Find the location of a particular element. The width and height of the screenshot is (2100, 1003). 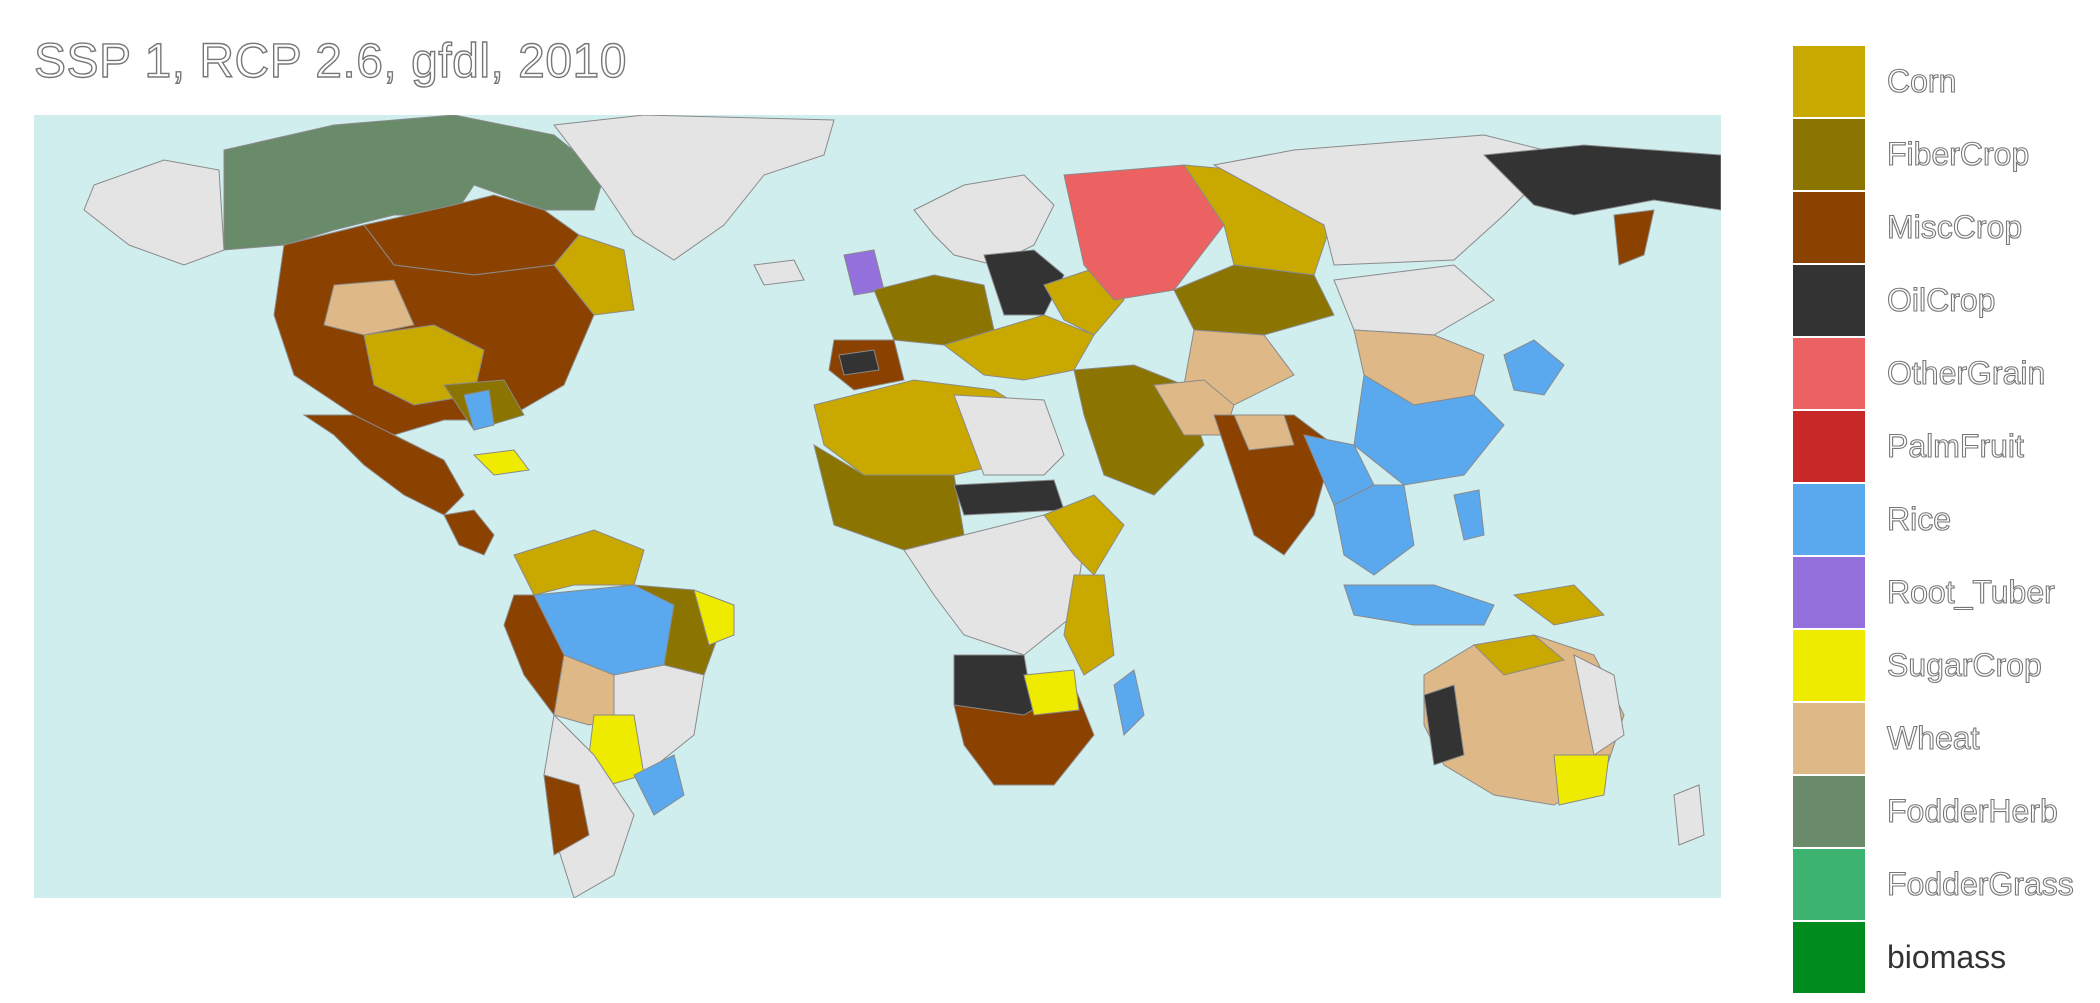

region-florida-rice is located at coordinates (479, 410).